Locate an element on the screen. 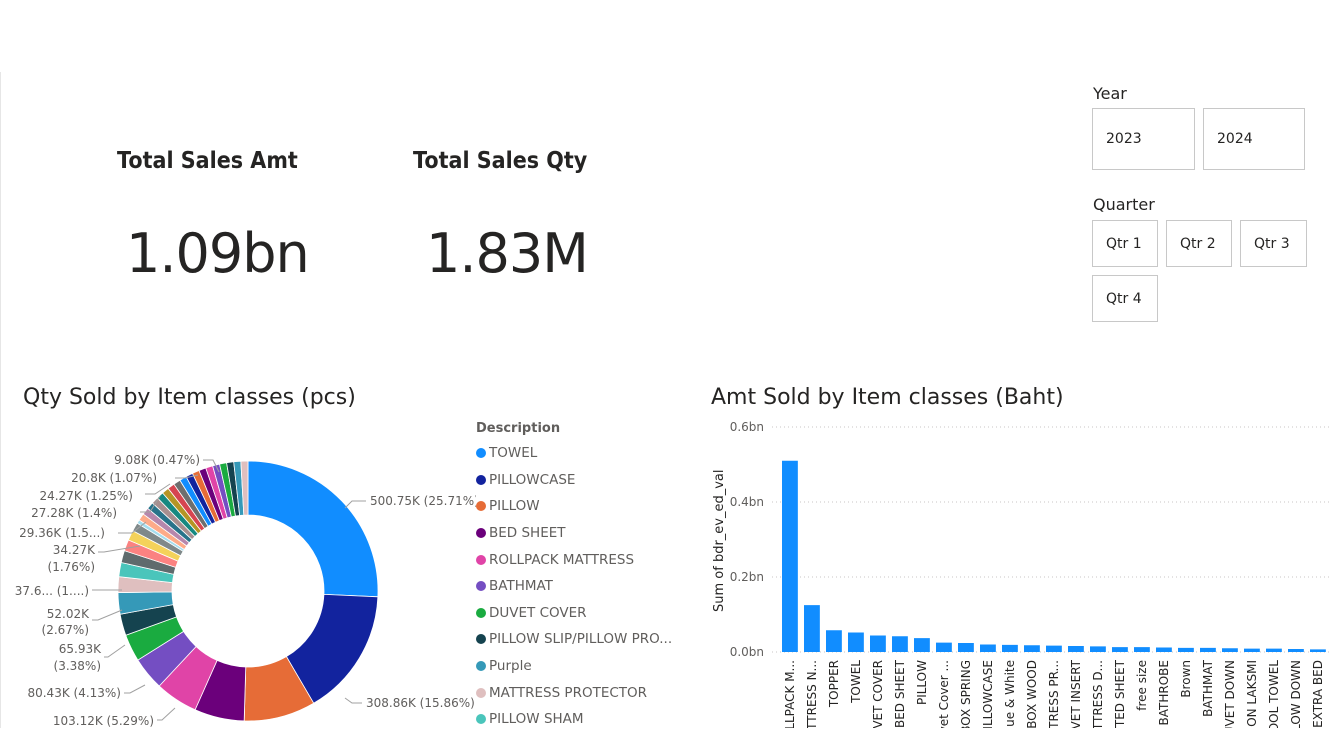 This screenshot has height=733, width=1336. x-tick-label: DUVET INSERT is located at coordinates (1076, 693).